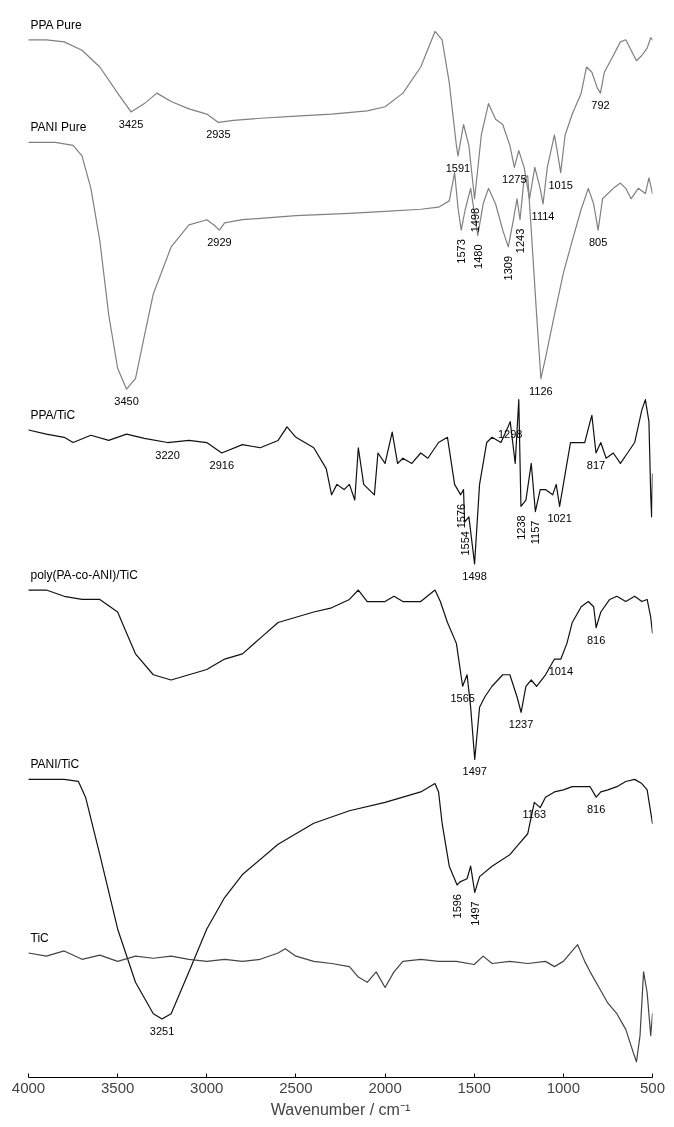 This screenshot has width=674, height=1127. I want to click on x-tick-label: 3500, so click(117, 1087).